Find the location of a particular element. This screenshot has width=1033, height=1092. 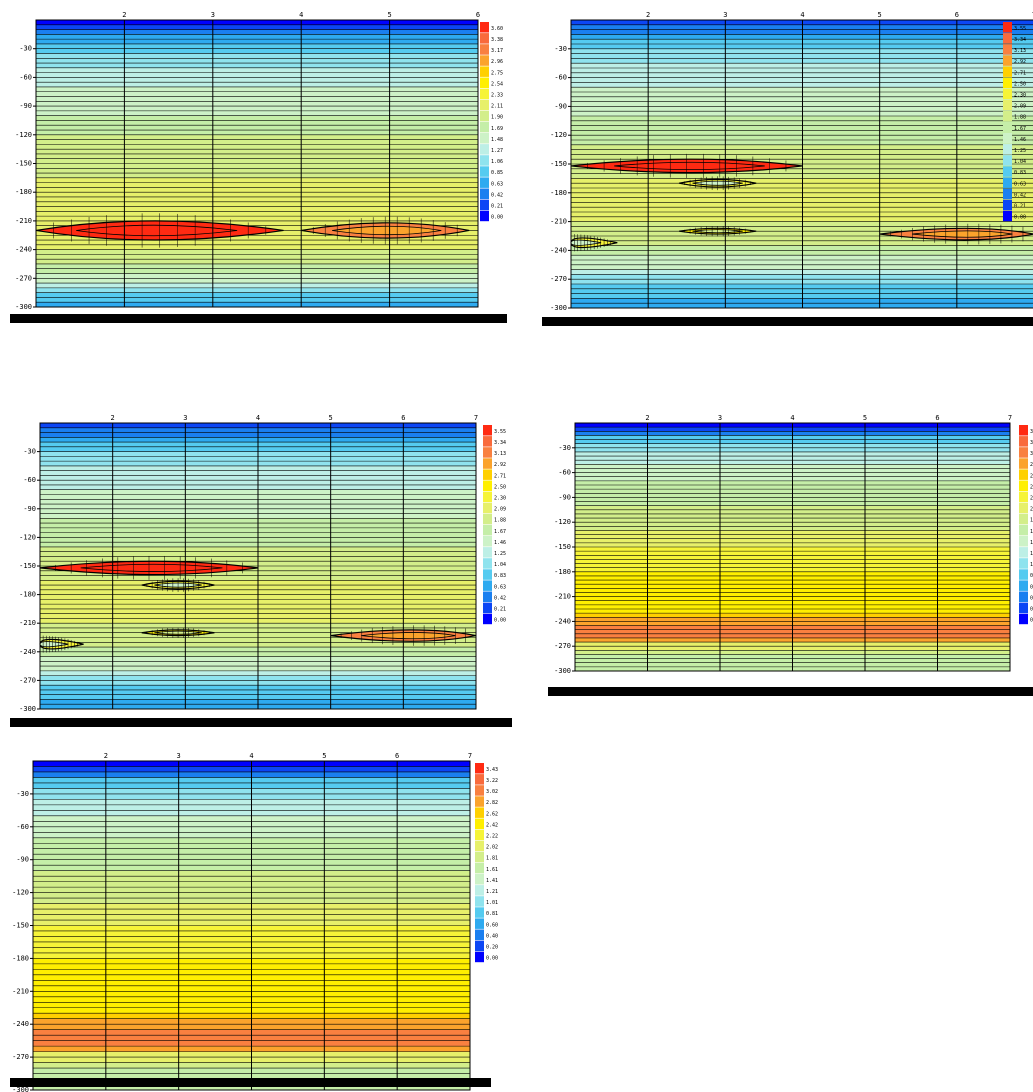

legend-label: 2.50 is located at coordinates (1020, 84).